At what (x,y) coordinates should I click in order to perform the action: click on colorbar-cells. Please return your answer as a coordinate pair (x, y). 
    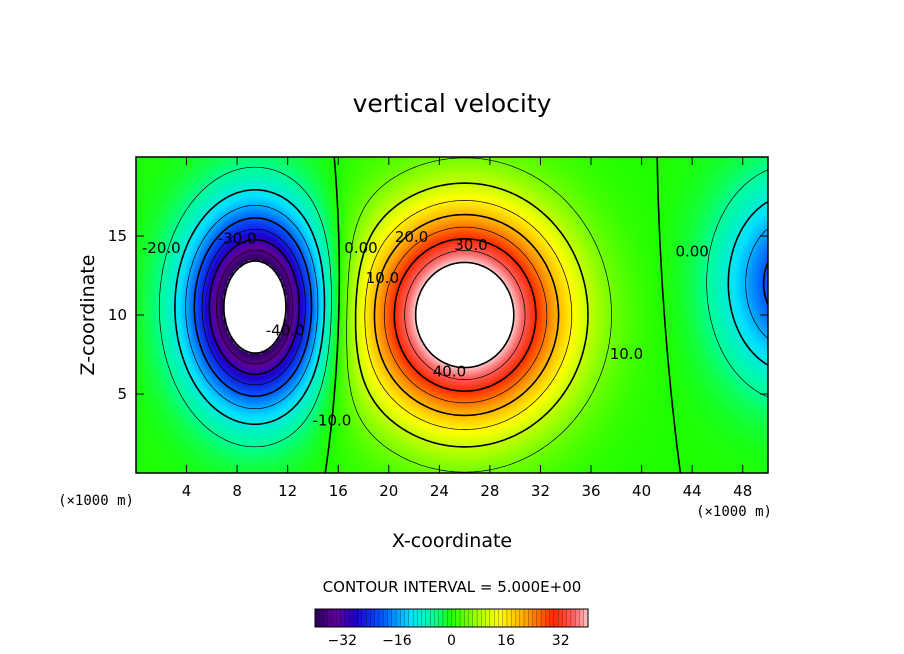
    Looking at the image, I should click on (451, 618).